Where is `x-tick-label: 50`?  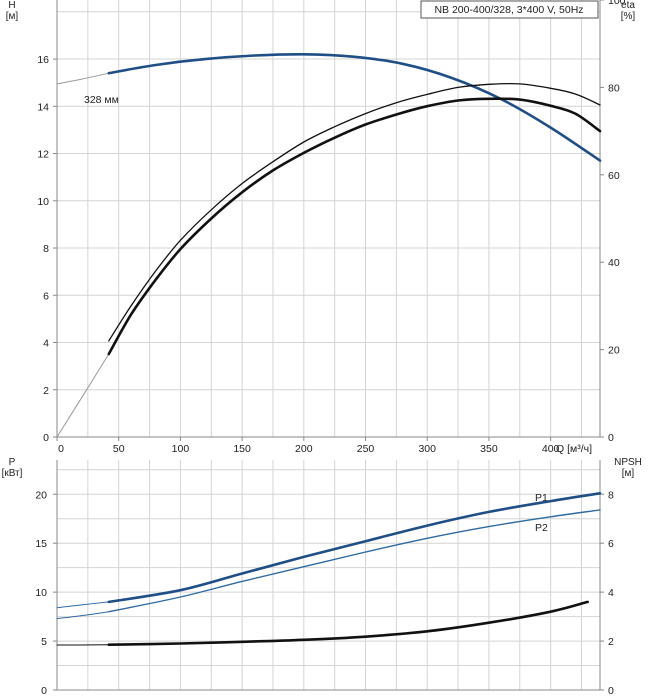
x-tick-label: 50 is located at coordinates (119, 449).